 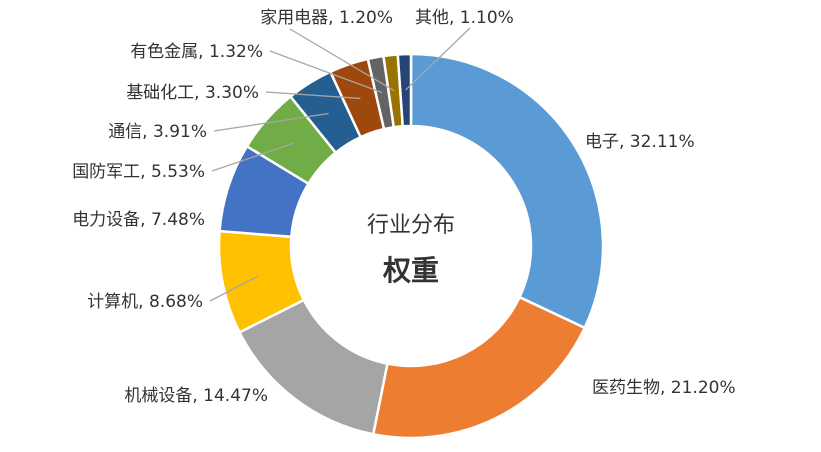 What do you see at coordinates (410, 270) in the screenshot?
I see `center-text-line2: 权重` at bounding box center [410, 270].